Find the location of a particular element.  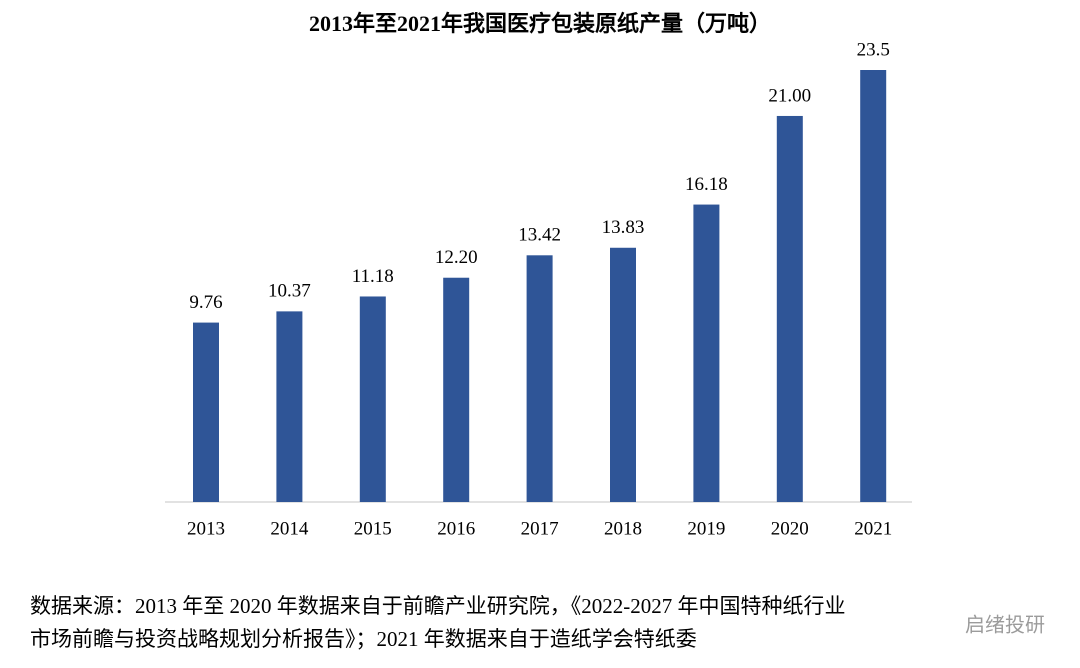

data-label: 9.76 is located at coordinates (205, 302).